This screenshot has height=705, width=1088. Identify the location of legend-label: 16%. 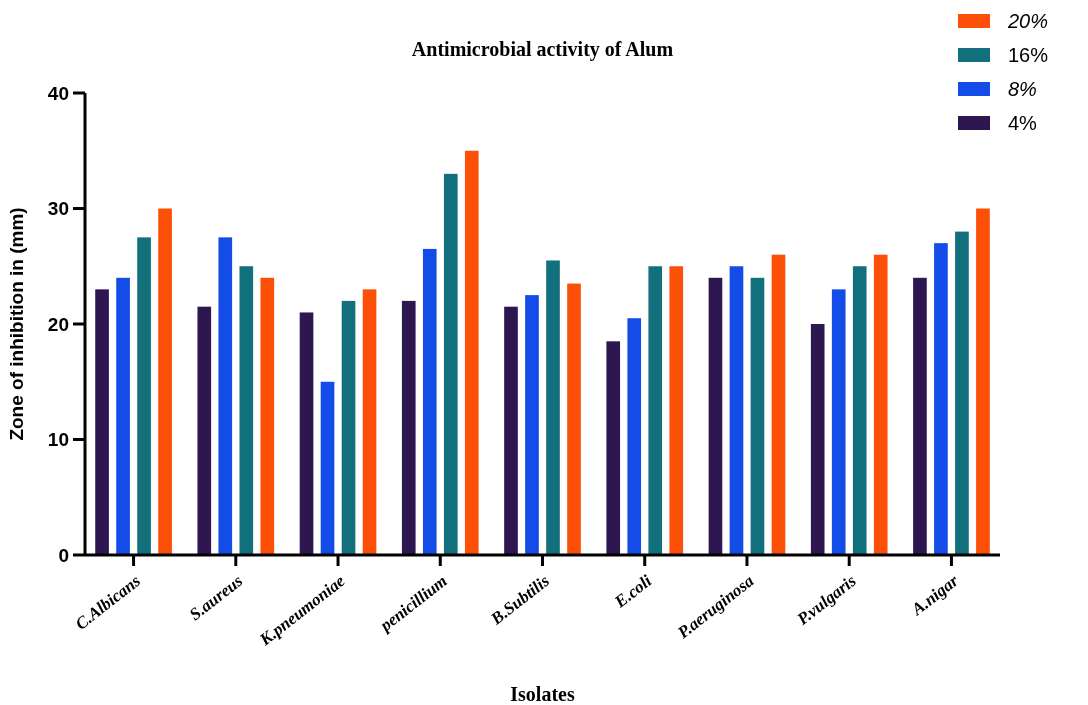
(1028, 55).